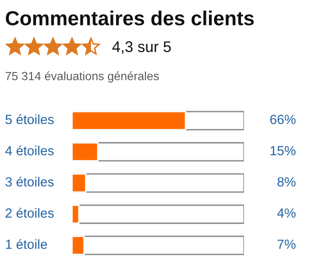 The height and width of the screenshot is (275, 315). What do you see at coordinates (30, 213) in the screenshot?
I see `y-tick-label: 2 étoiles` at bounding box center [30, 213].